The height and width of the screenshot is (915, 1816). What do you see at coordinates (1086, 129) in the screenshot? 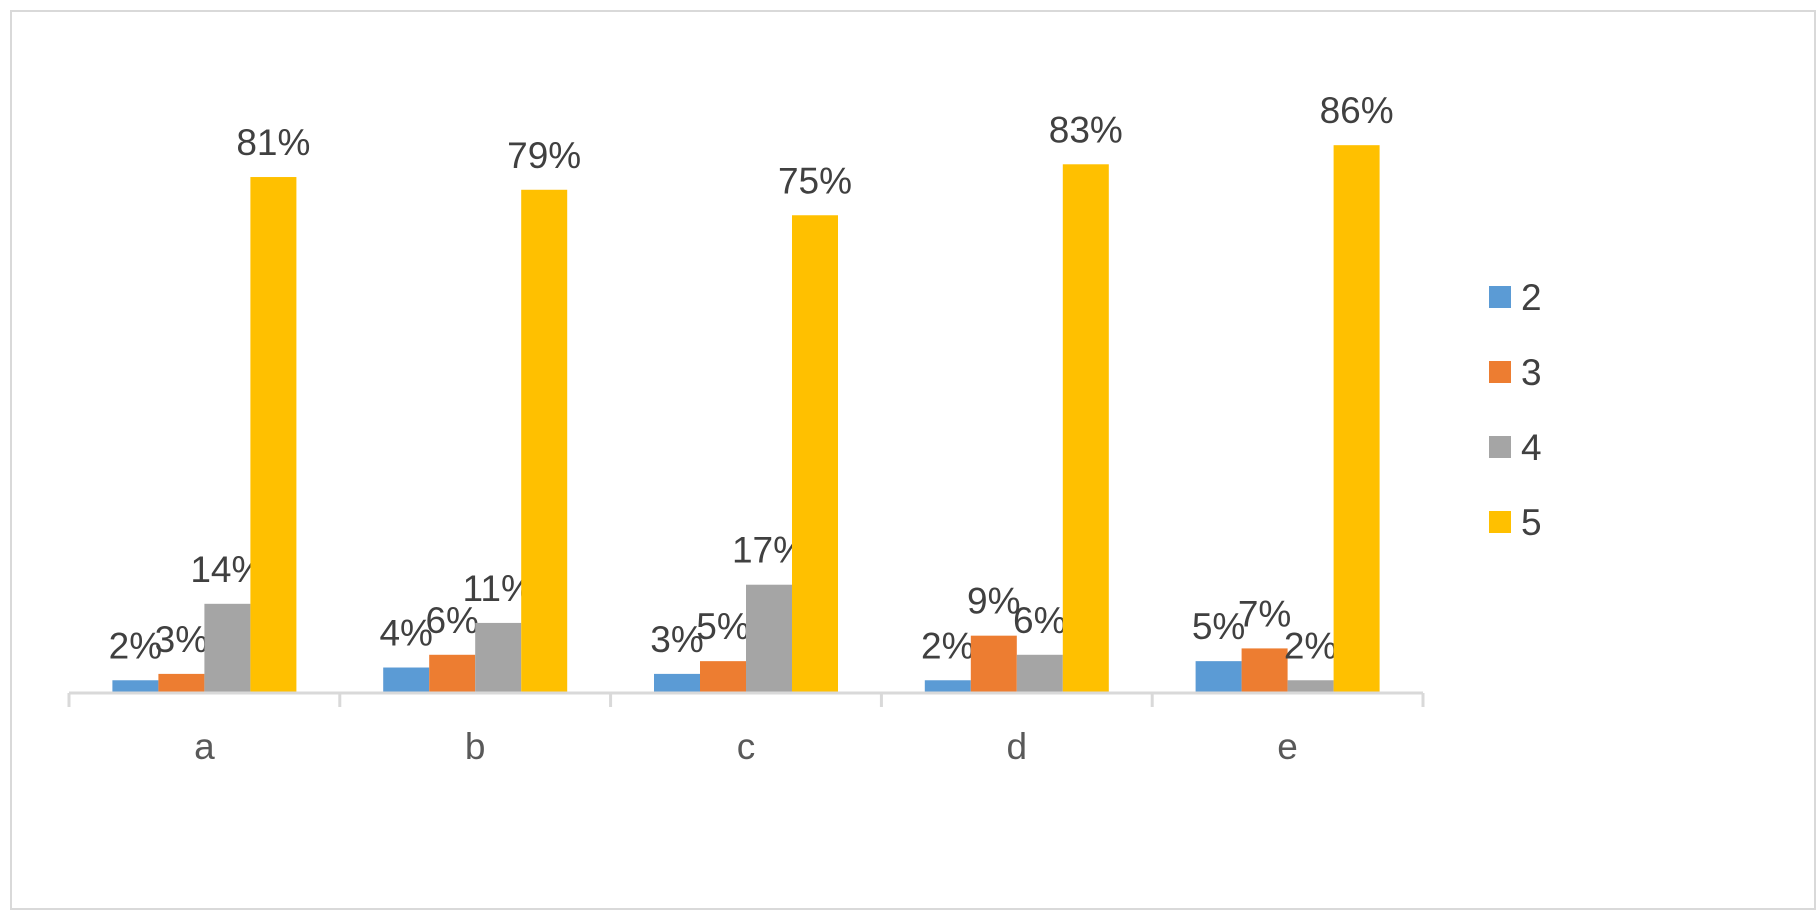
I see `data-label-d-series-5: 83%` at bounding box center [1086, 129].